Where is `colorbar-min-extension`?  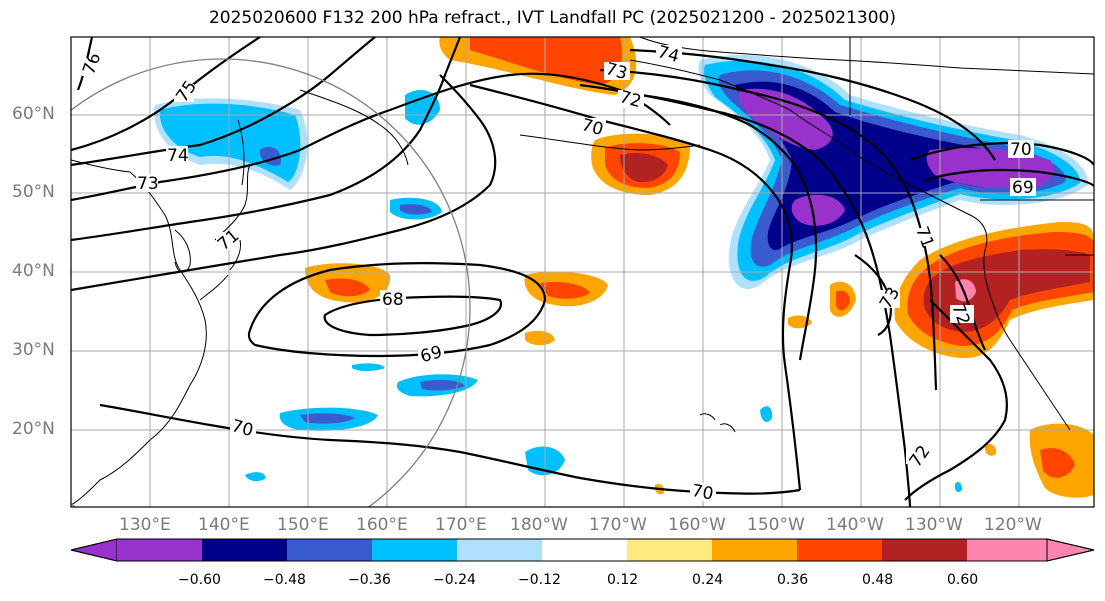
colorbar-min-extension is located at coordinates (94, 550).